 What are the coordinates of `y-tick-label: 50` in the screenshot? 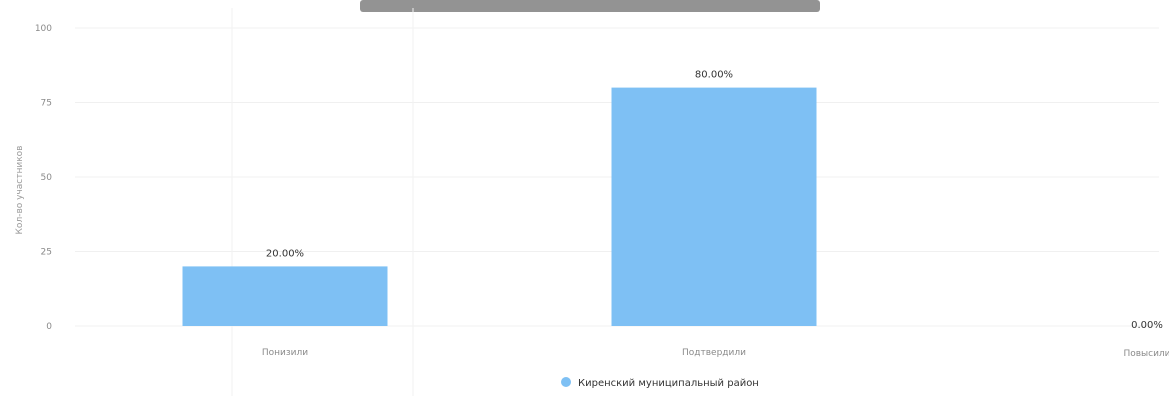 It's located at (47, 178).